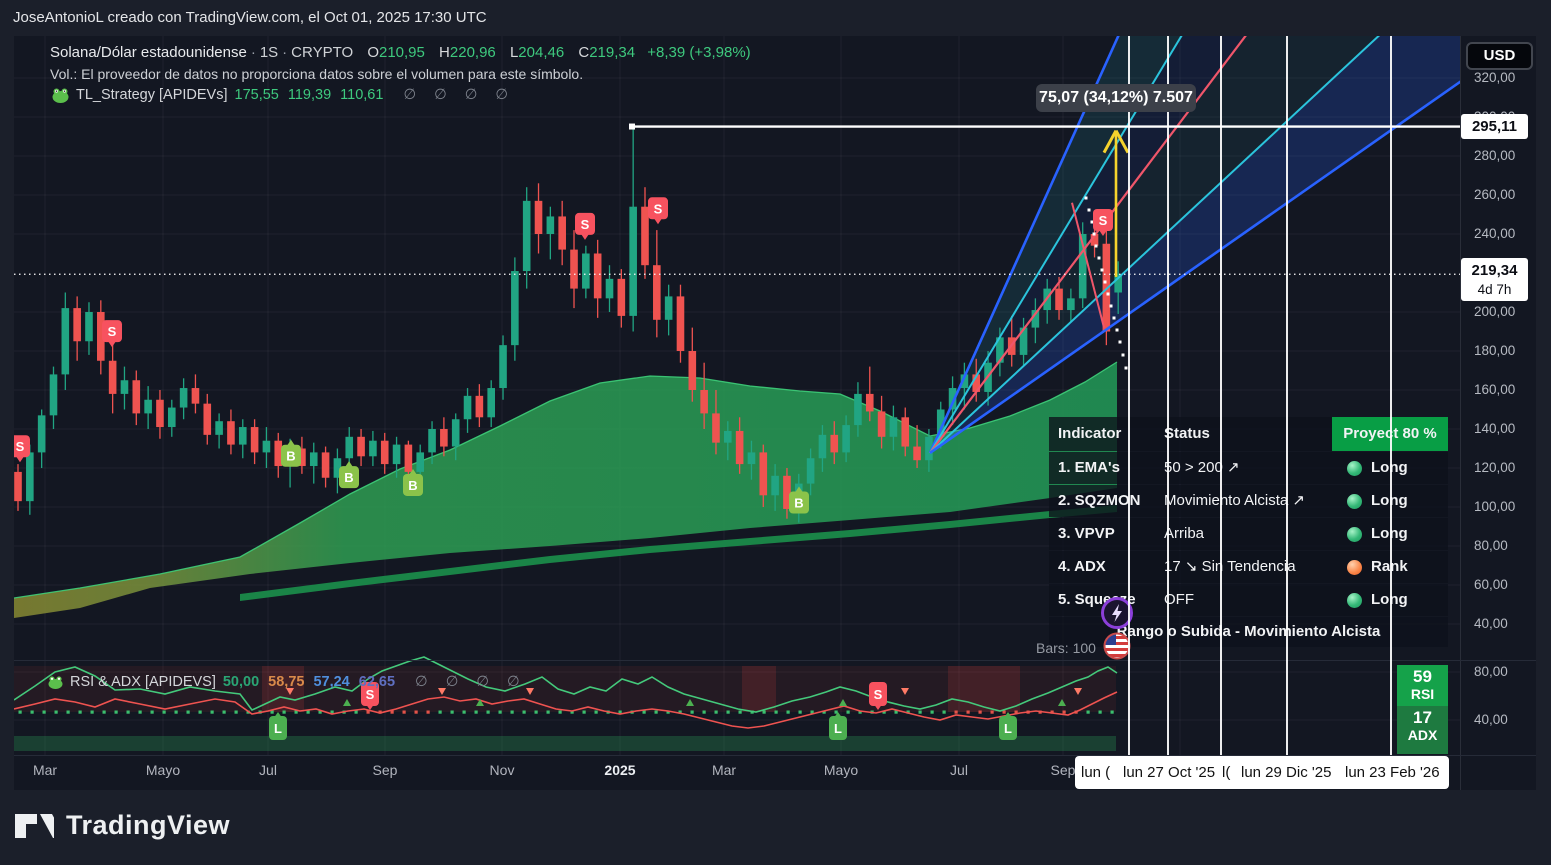 The image size is (1551, 865). What do you see at coordinates (1221, 395) in the screenshot?
I see `projection-vertical-line` at bounding box center [1221, 395].